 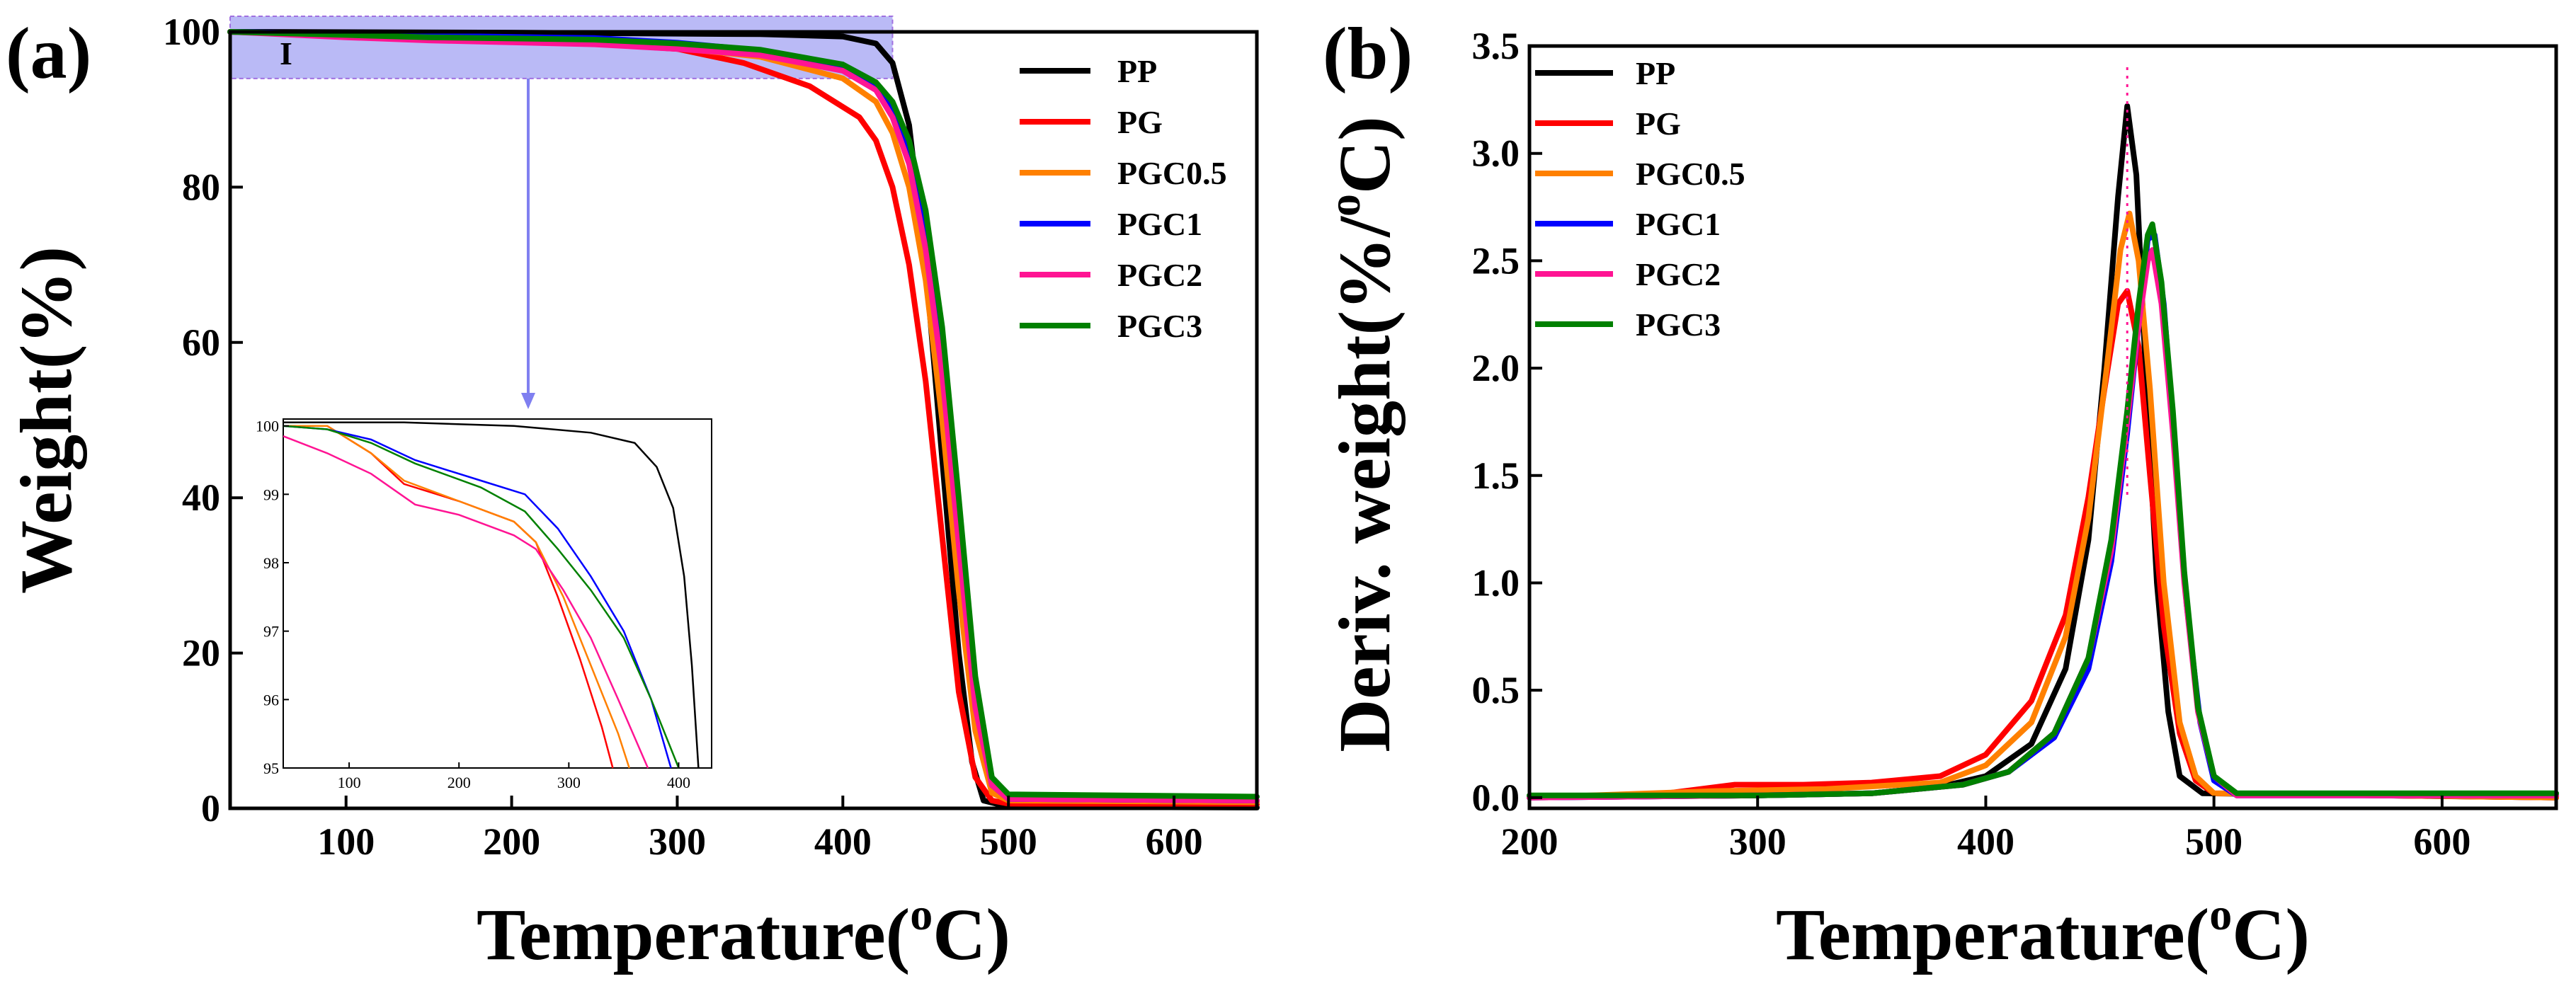 What do you see at coordinates (286, 53) in the screenshot?
I see `panel-a-highlight-label: I` at bounding box center [286, 53].